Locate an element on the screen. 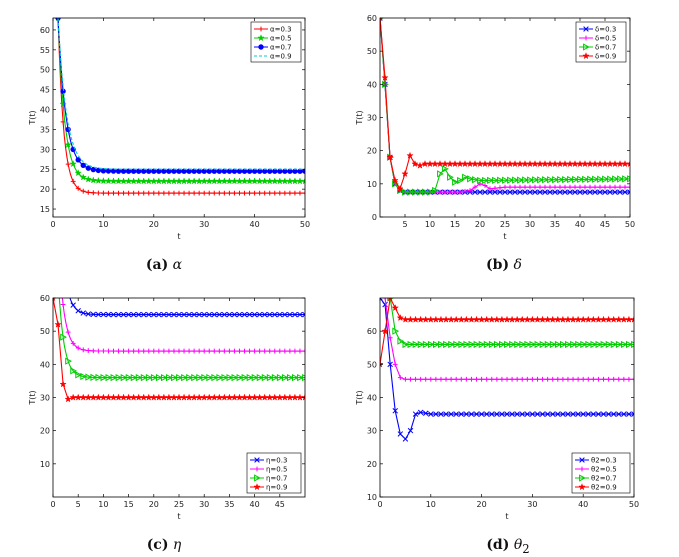 The width and height of the screenshot is (679, 557). legend-2: η=0.3η=0.5η=0.7η=0.9 is located at coordinates (274, 473).